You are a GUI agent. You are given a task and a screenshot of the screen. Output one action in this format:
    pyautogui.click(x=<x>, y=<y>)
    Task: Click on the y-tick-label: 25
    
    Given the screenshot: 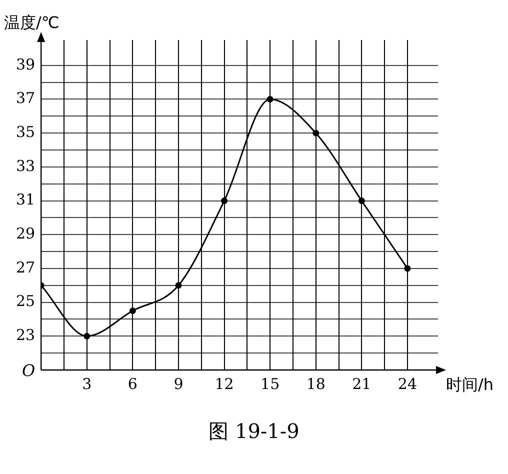 What is the action you would take?
    pyautogui.click(x=26, y=301)
    